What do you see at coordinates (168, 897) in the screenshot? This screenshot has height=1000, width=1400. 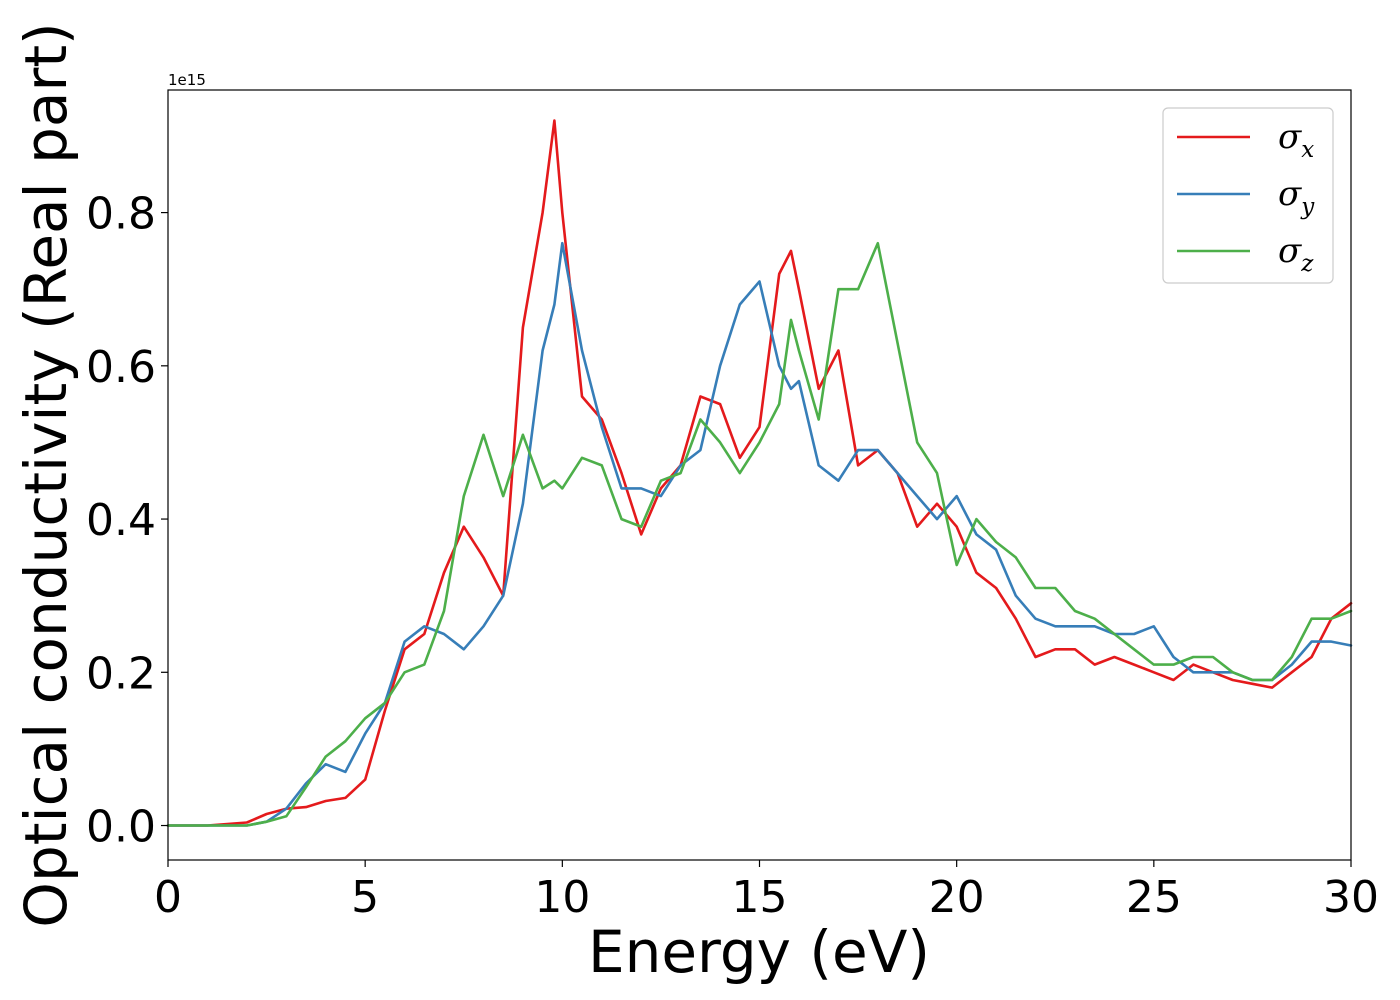 I see `x-tick-label: 0` at bounding box center [168, 897].